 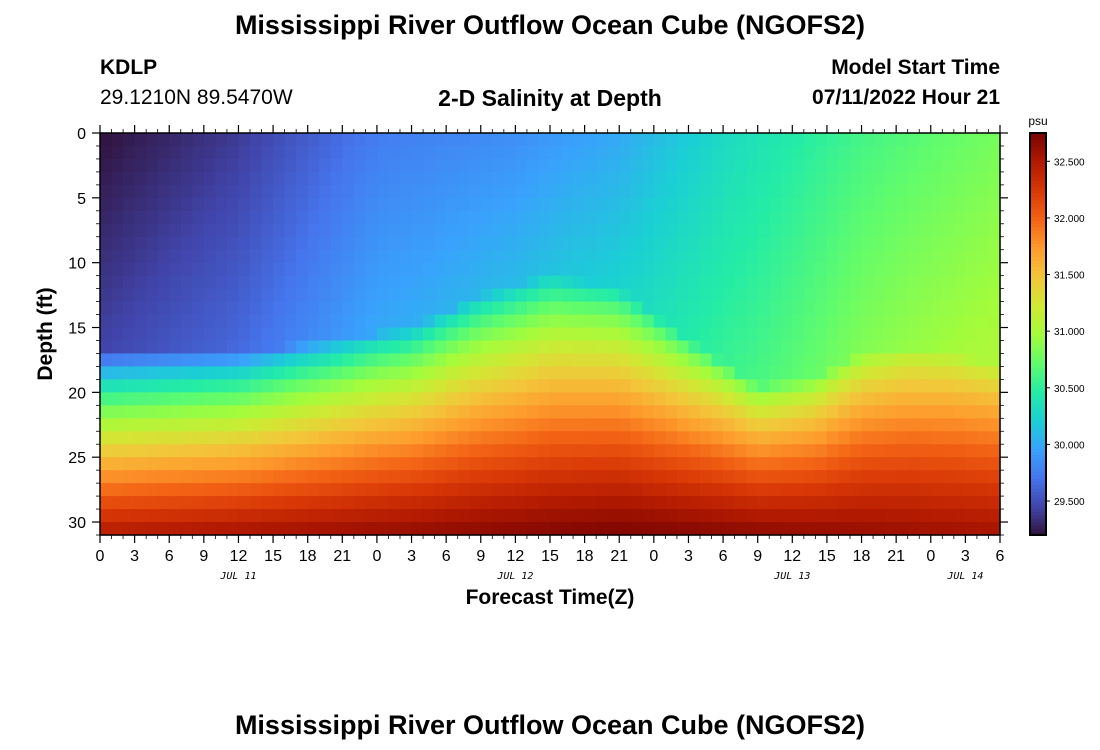 What do you see at coordinates (411, 556) in the screenshot?
I see `x-tick-label: 3` at bounding box center [411, 556].